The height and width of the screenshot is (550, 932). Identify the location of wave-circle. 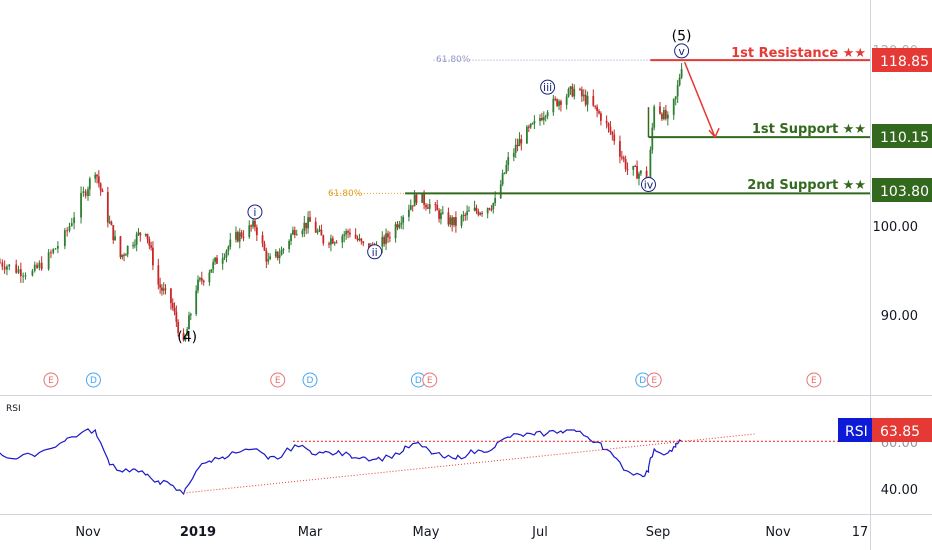
(682, 51).